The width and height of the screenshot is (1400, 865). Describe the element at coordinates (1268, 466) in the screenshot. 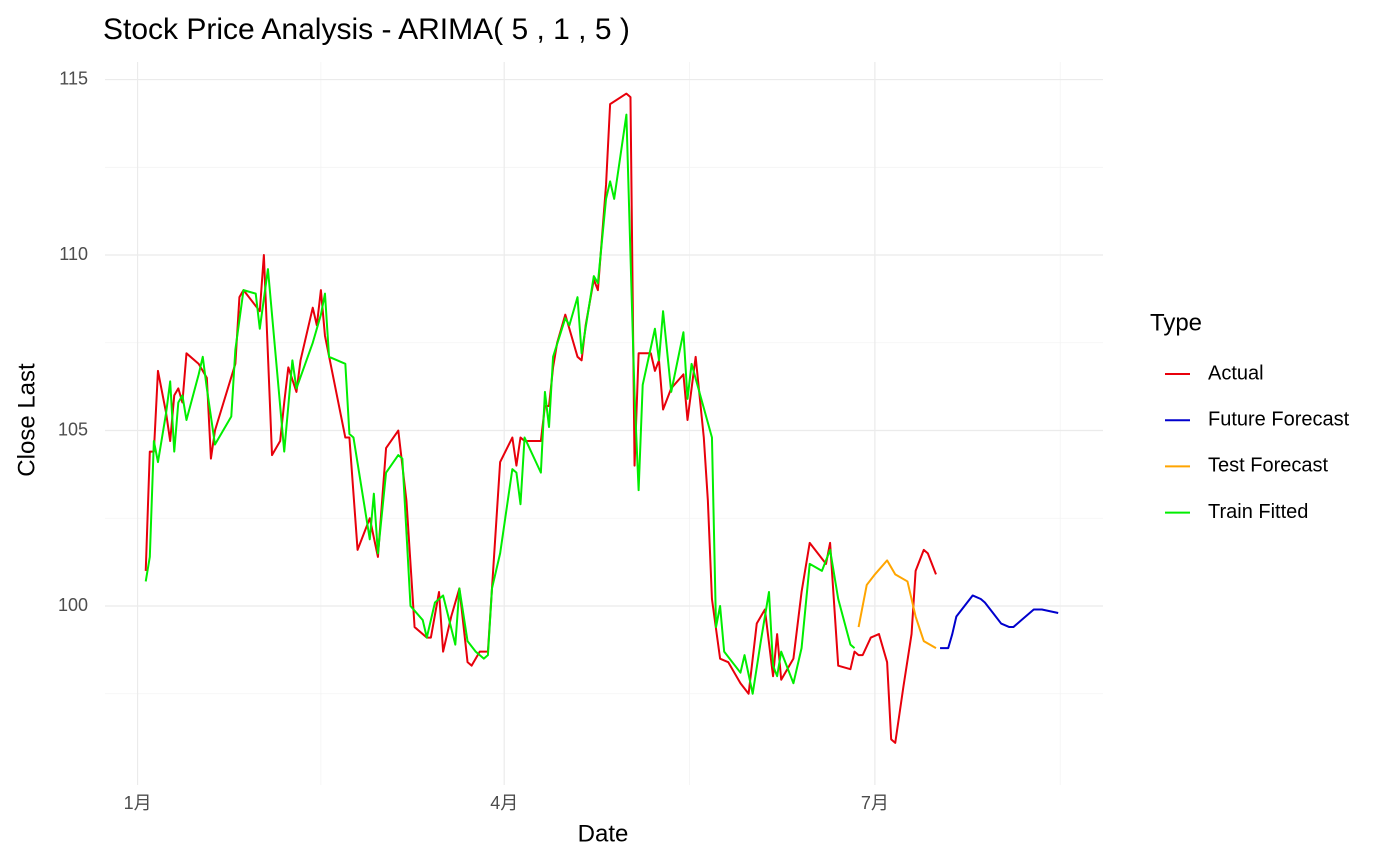

I see `legend-label: Test Forecast` at that location.